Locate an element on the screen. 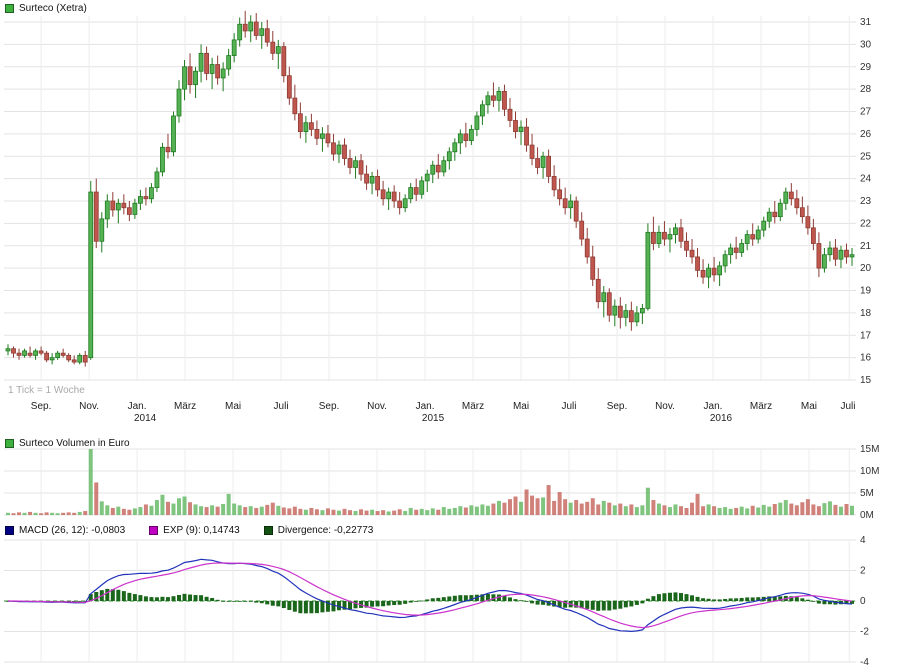 The height and width of the screenshot is (670, 900). svg-text: 24 is located at coordinates (866, 179).